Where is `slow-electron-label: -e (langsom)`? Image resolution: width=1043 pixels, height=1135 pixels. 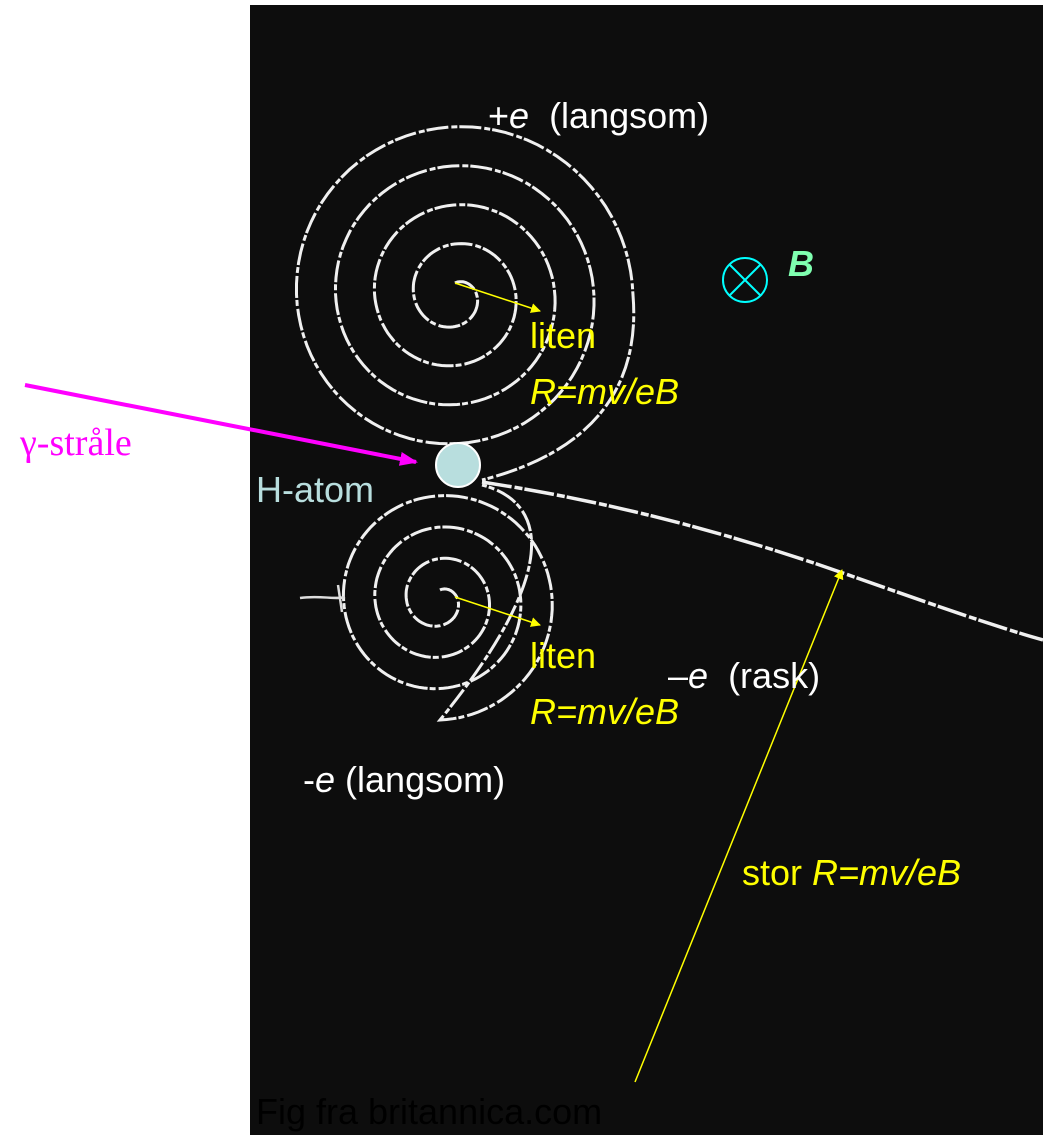
slow-electron-label: -e (langsom) is located at coordinates (404, 779).